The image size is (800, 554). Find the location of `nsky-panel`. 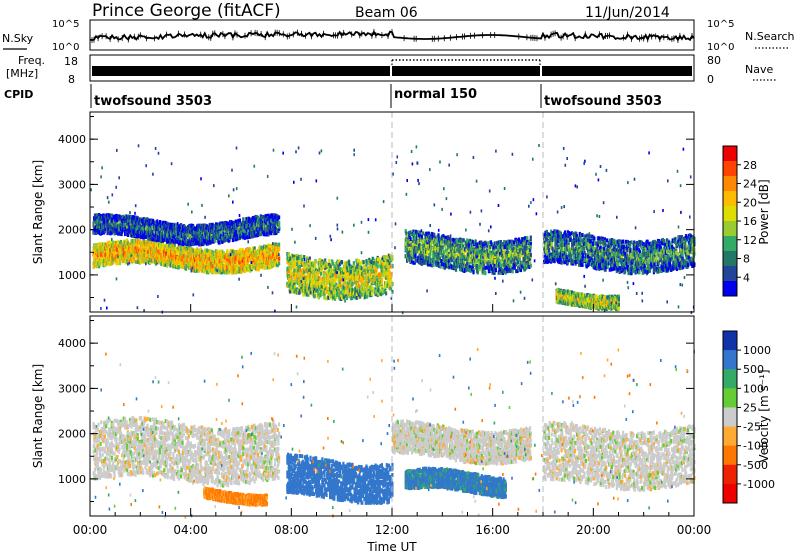

nsky-panel is located at coordinates (392, 35).